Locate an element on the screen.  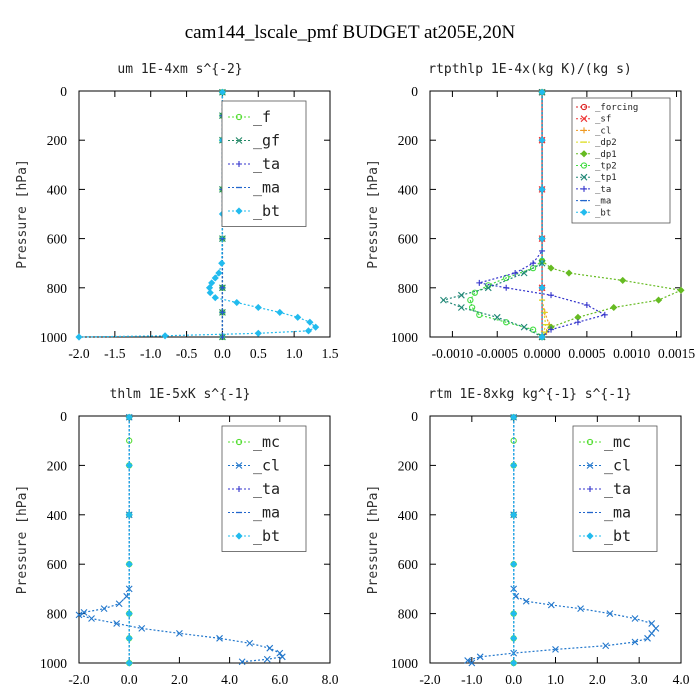
x-tick-label: 8.0 is located at coordinates (330, 679).